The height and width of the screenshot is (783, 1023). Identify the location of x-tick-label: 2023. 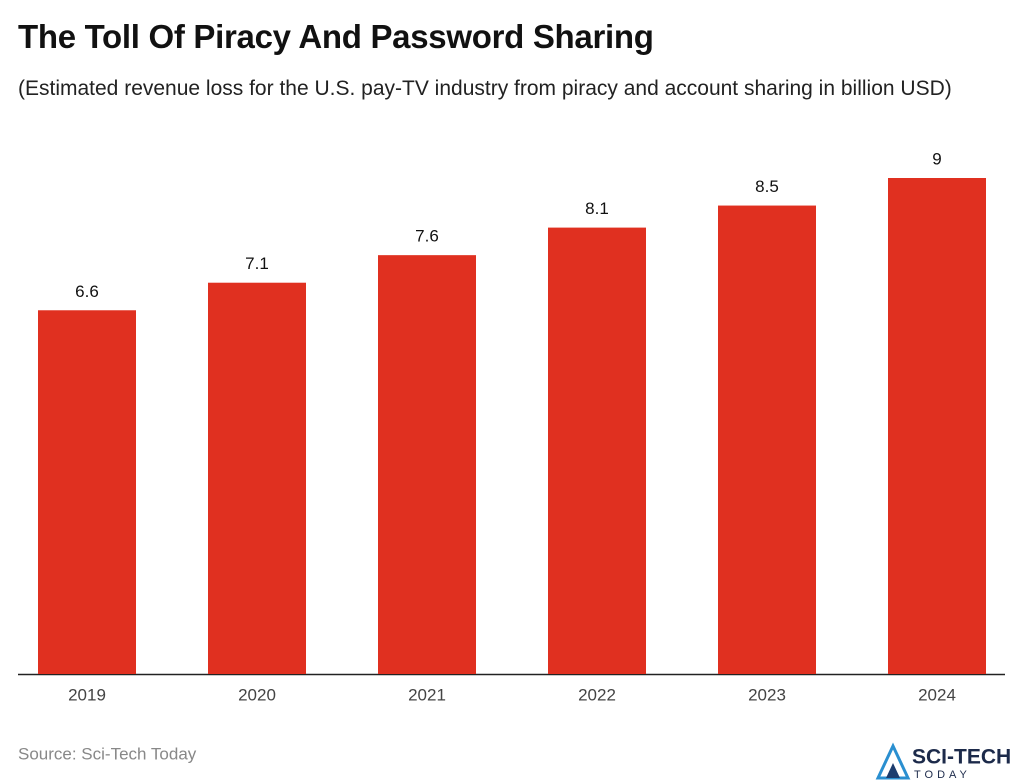
(767, 694).